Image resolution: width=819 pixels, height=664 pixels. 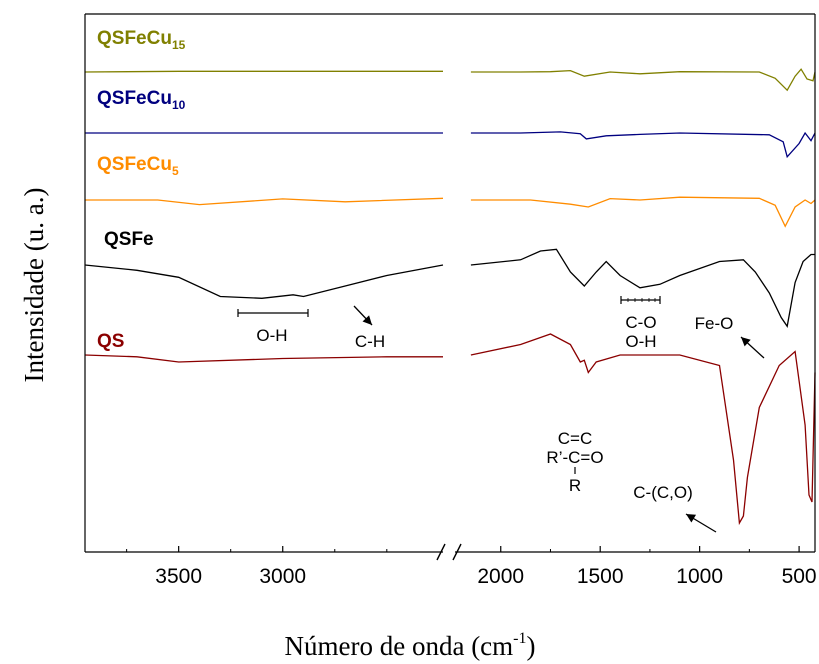 I want to click on feo-arrow-head, so click(x=746, y=342).